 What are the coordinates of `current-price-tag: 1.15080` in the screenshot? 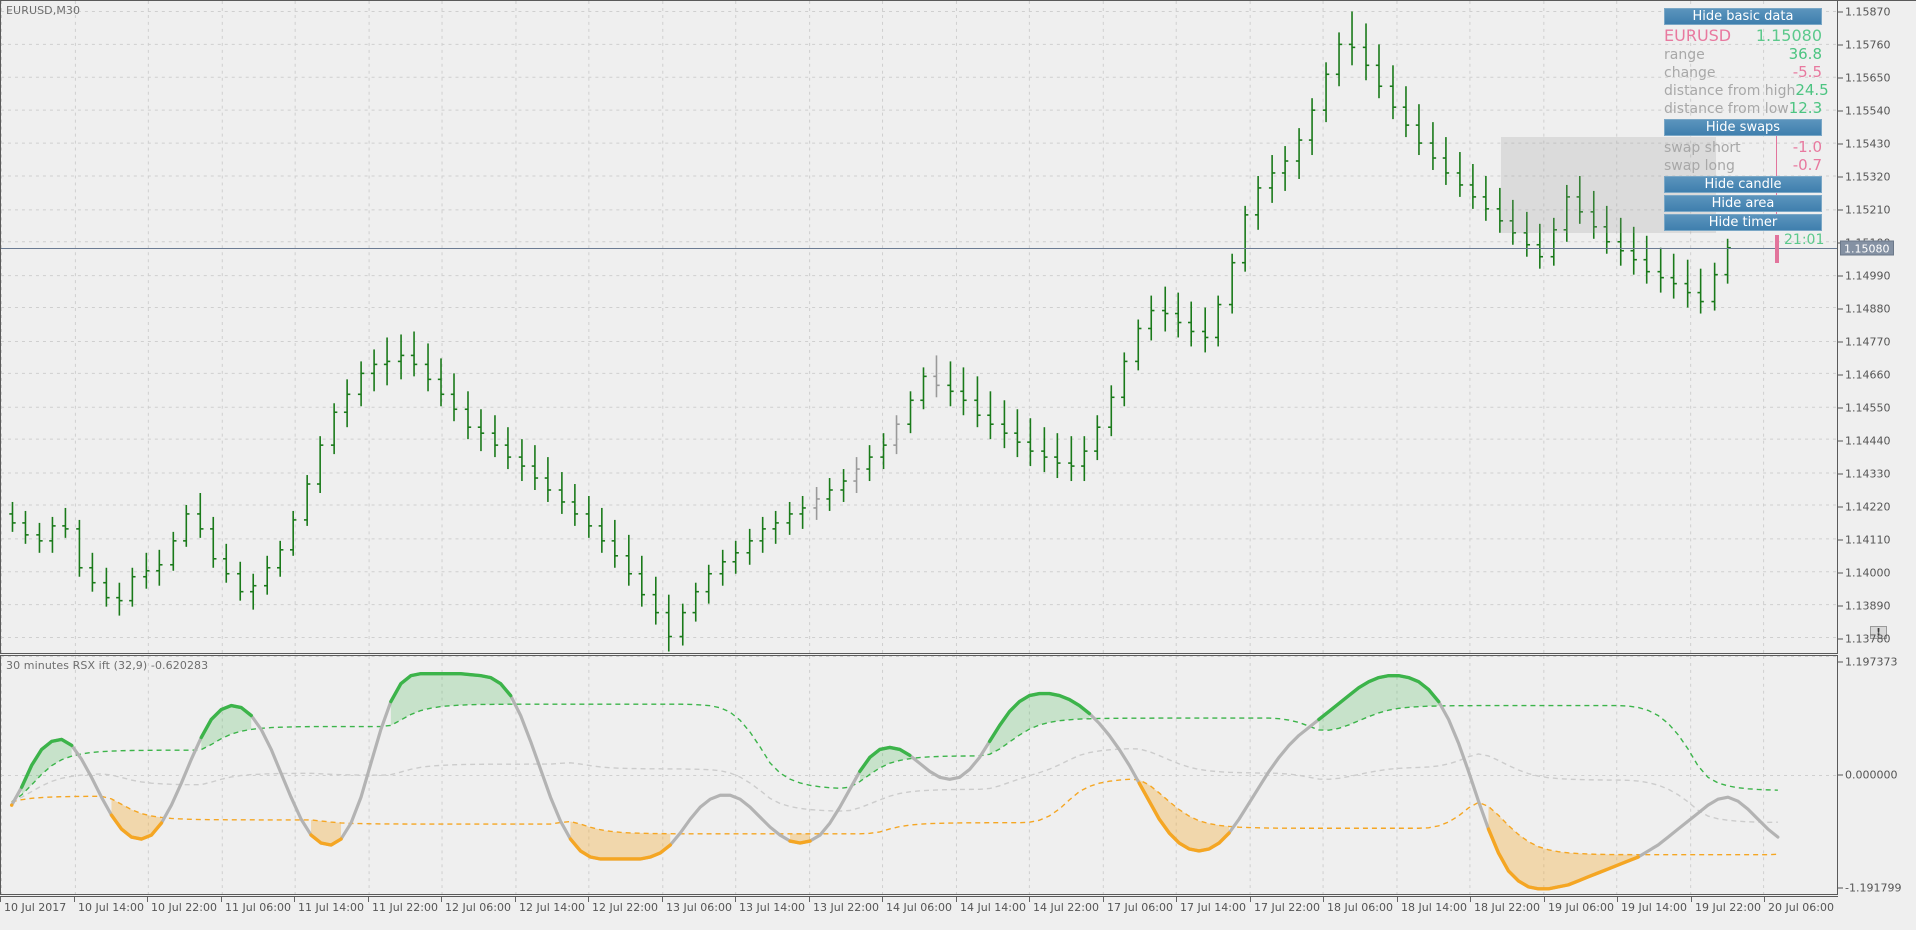 It's located at (1867, 248).